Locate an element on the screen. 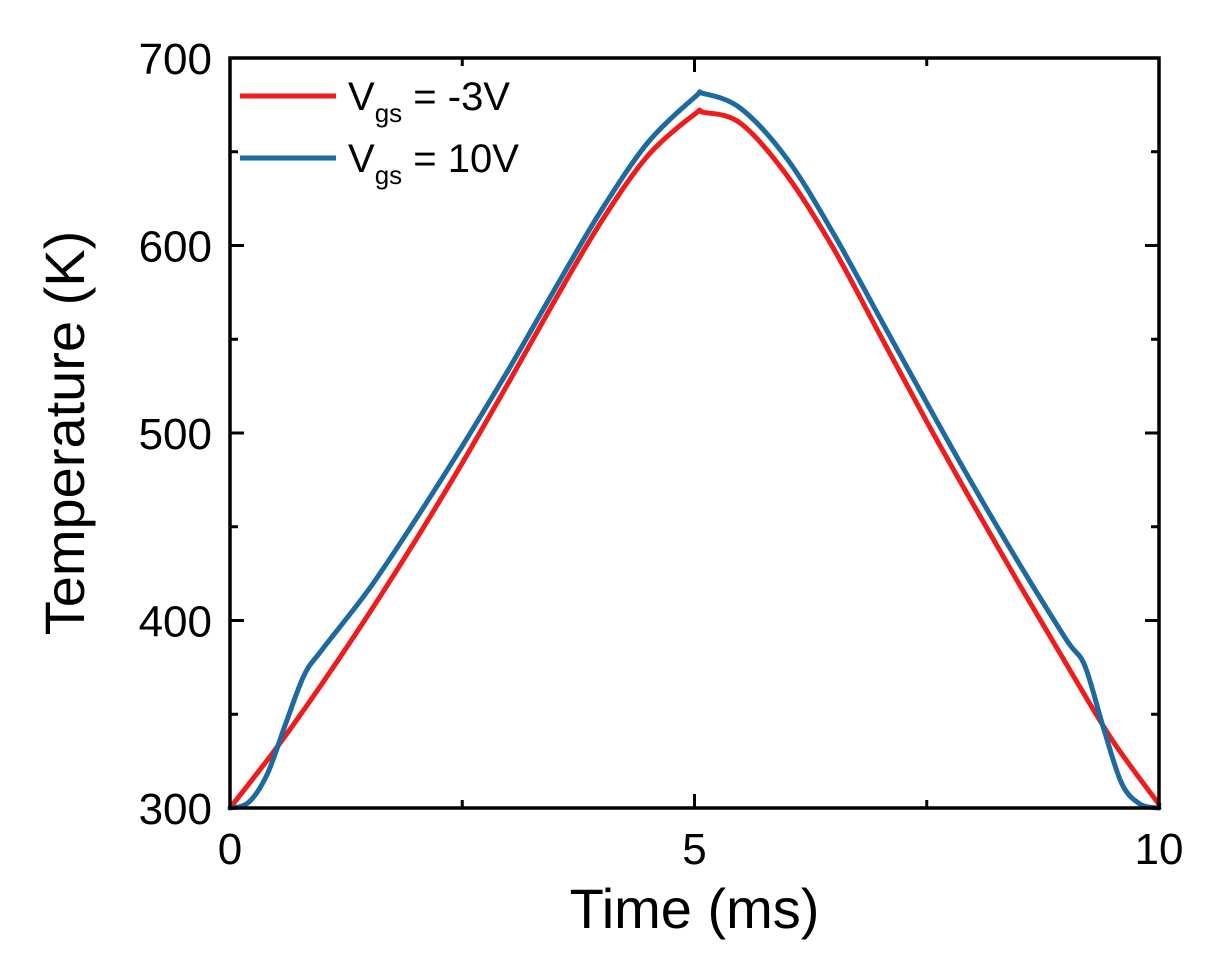 The image size is (1221, 969). x-axis-title: Time (ms) is located at coordinates (695, 908).